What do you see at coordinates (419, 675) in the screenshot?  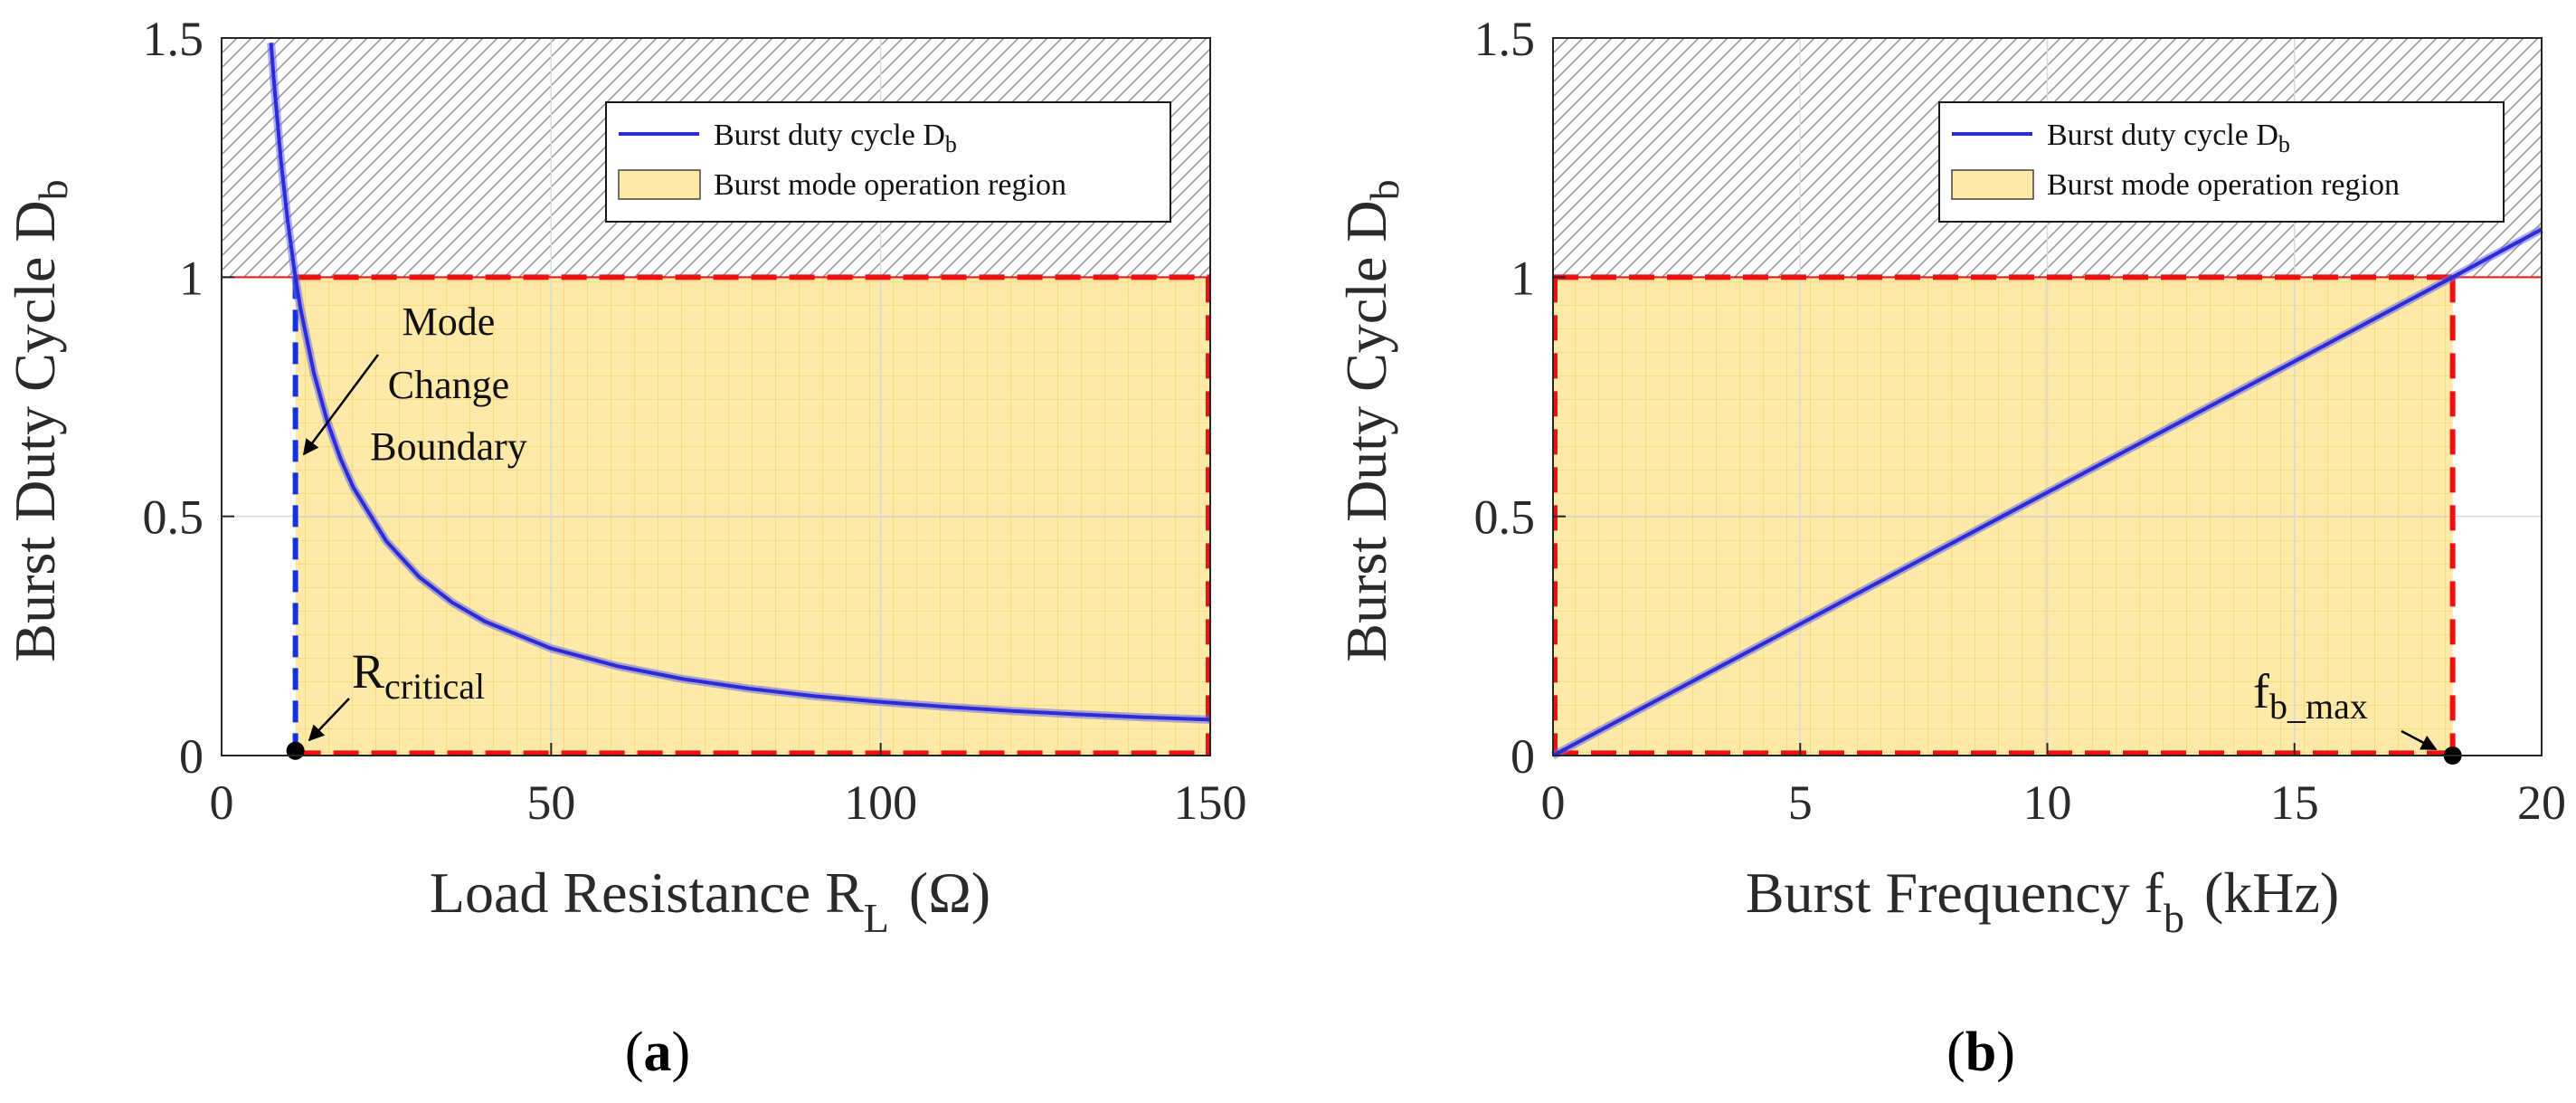 I see `r-critical-label: Rcritical` at bounding box center [419, 675].